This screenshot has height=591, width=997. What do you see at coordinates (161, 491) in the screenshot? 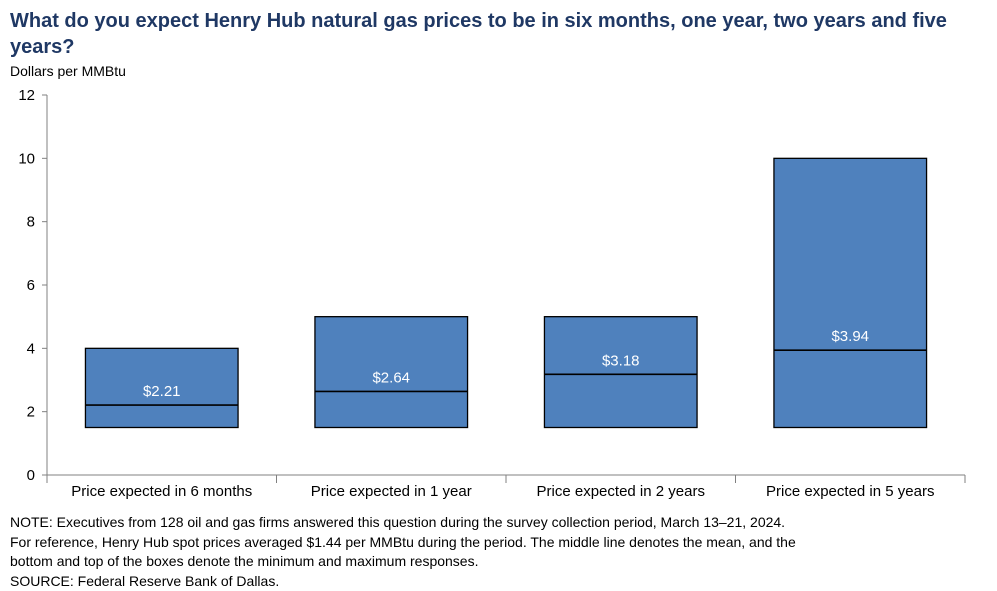
I see `x-category-label: Price expected in 6 months` at bounding box center [161, 491].